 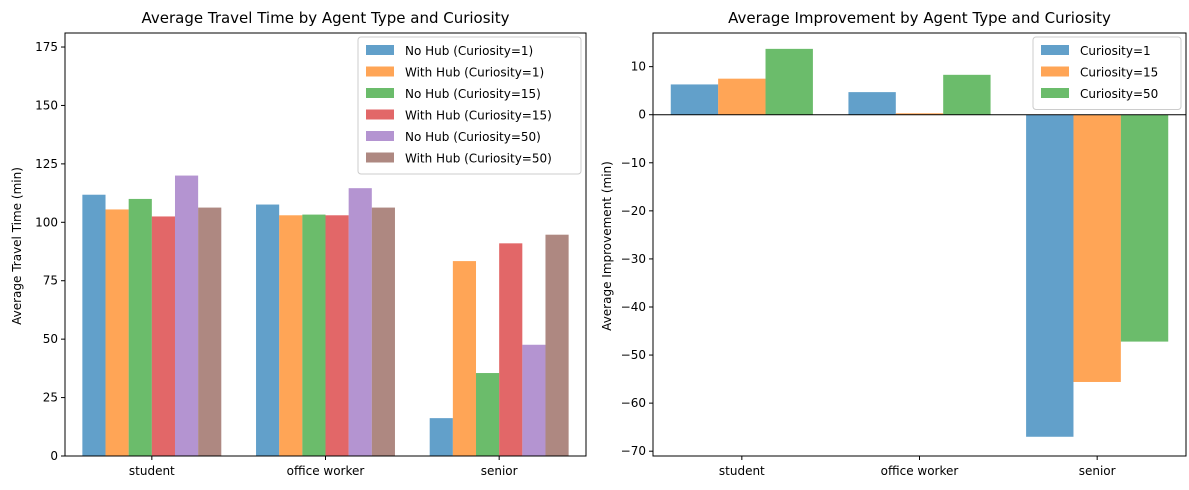 What do you see at coordinates (638, 67) in the screenshot?
I see `y-tick-label: 10` at bounding box center [638, 67].